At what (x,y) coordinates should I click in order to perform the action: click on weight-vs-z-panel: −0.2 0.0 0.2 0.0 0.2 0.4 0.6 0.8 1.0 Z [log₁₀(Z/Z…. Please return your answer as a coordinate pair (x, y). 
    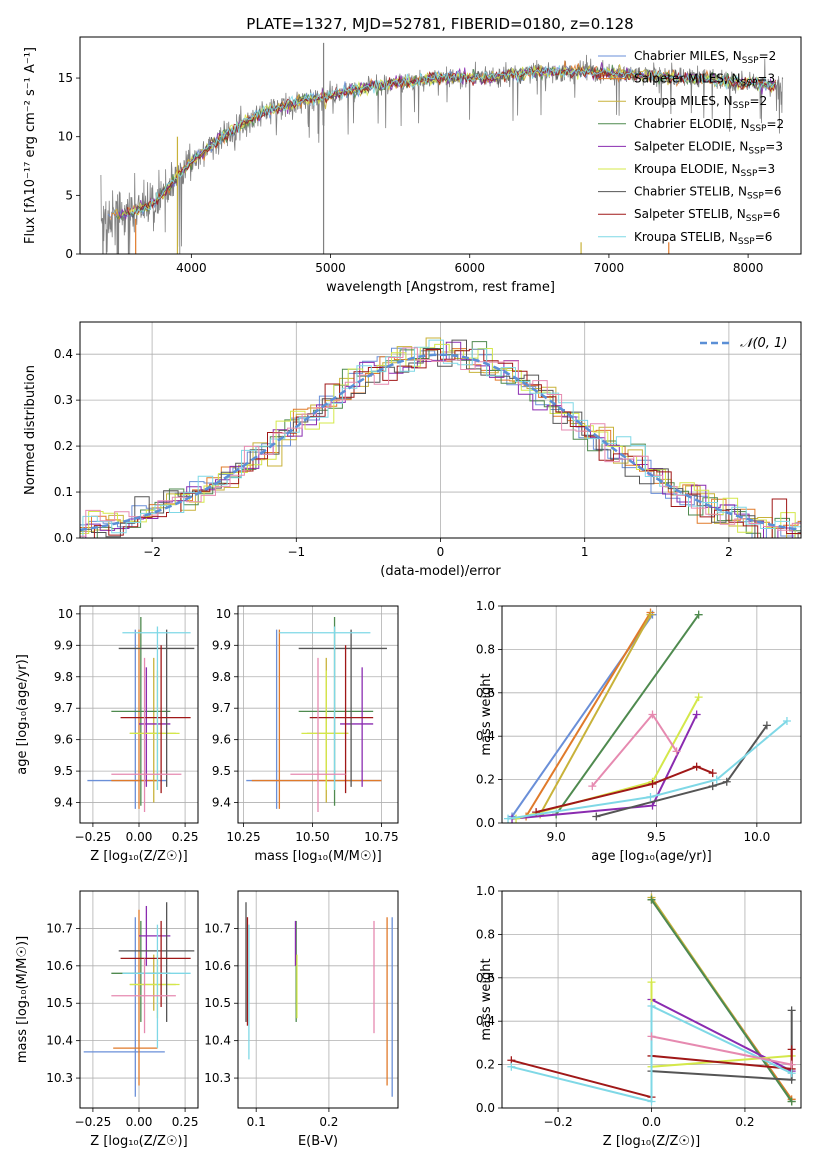
    Looking at the image, I should click on (639, 1016).